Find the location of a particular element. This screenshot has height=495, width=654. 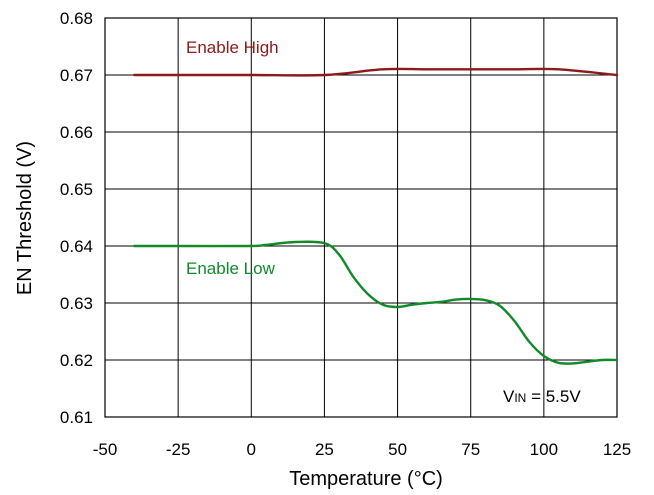

vin-value: = 5.5V is located at coordinates (553, 396).